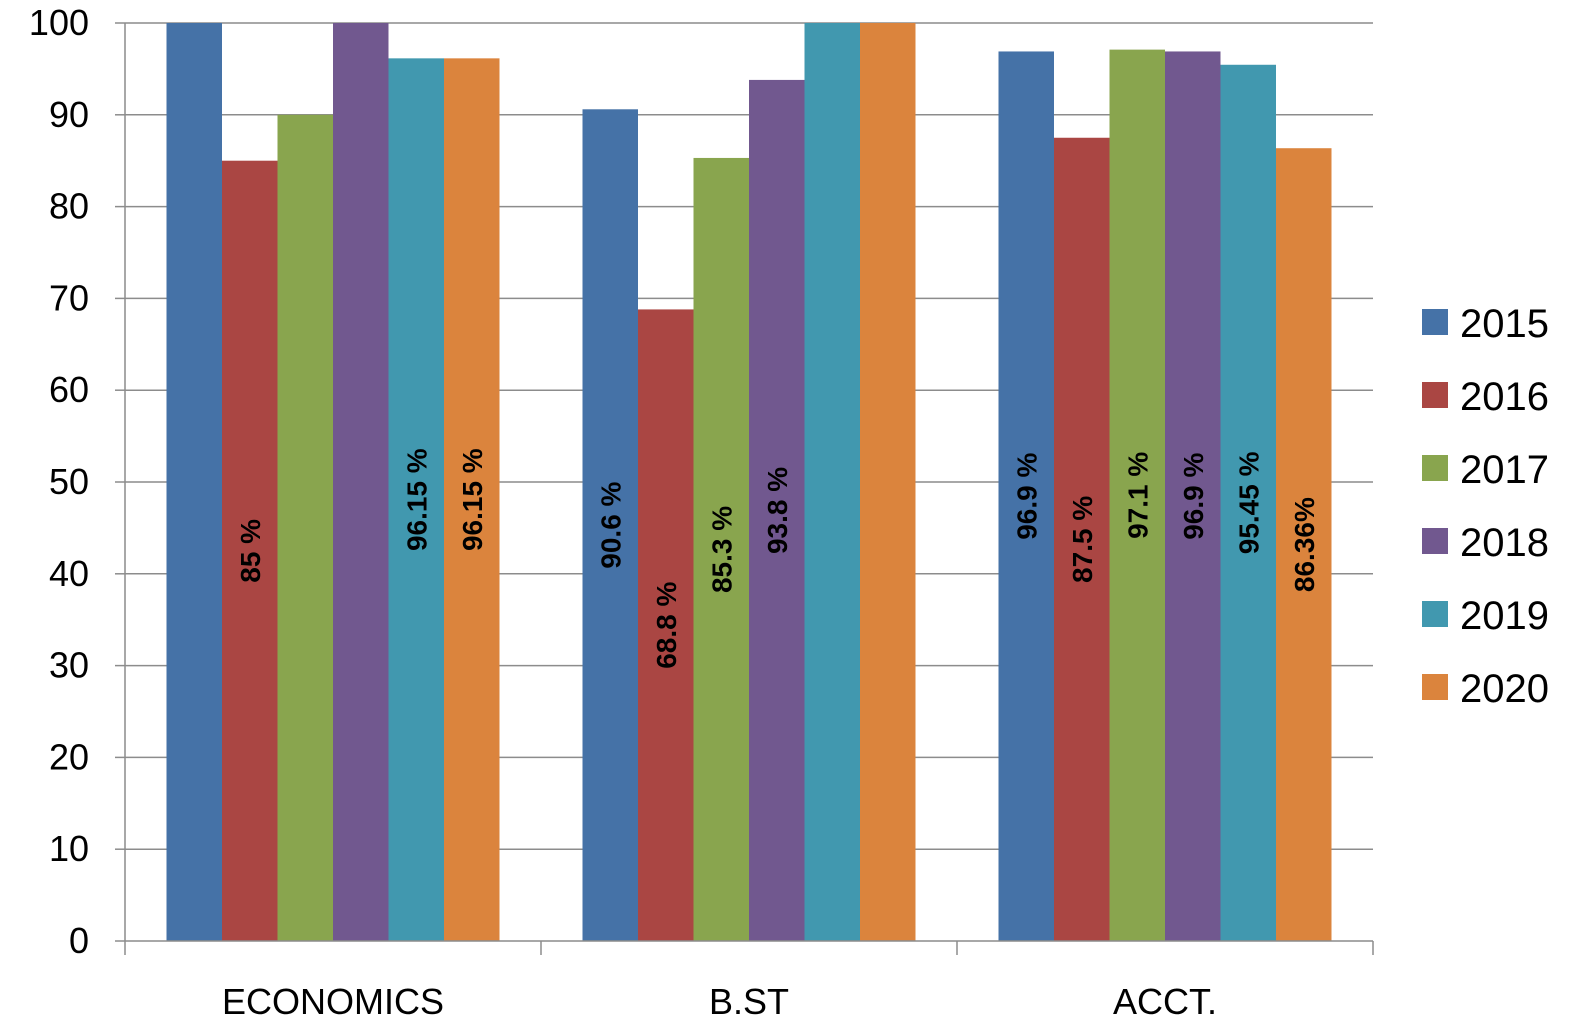  I want to click on y-tick-label: 20, so click(69, 756).